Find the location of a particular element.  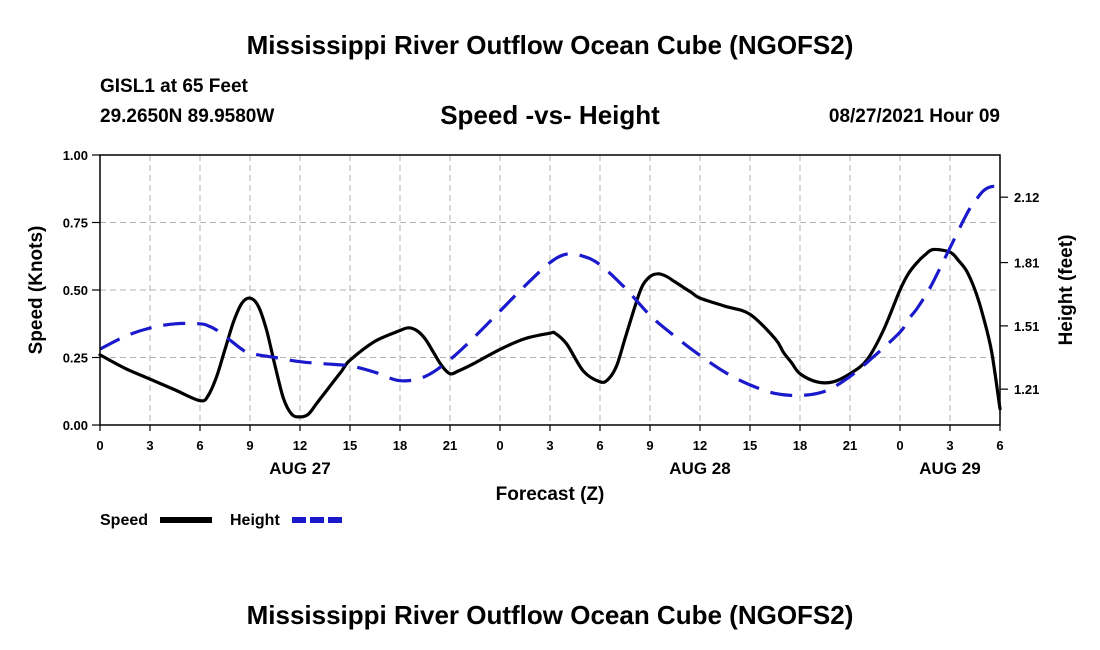

y2-tick-label: 1.81 is located at coordinates (1026, 263).